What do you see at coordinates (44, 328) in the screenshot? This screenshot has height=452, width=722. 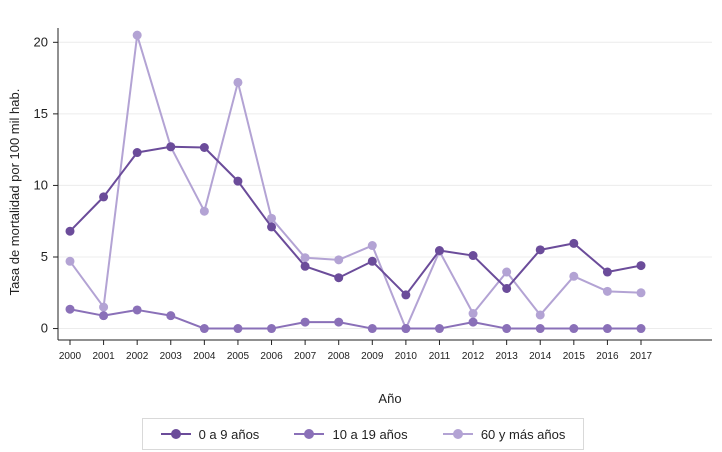 I see `y-tick-label: 0` at bounding box center [44, 328].